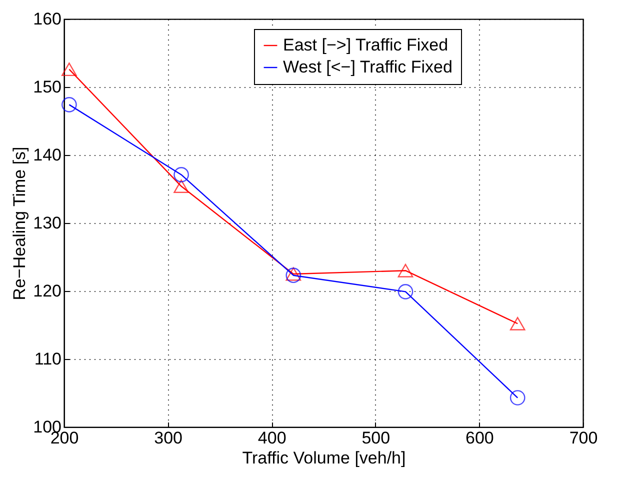 The width and height of the screenshot is (639, 478). What do you see at coordinates (47, 291) in the screenshot?
I see `y-tick-label: 120` at bounding box center [47, 291].